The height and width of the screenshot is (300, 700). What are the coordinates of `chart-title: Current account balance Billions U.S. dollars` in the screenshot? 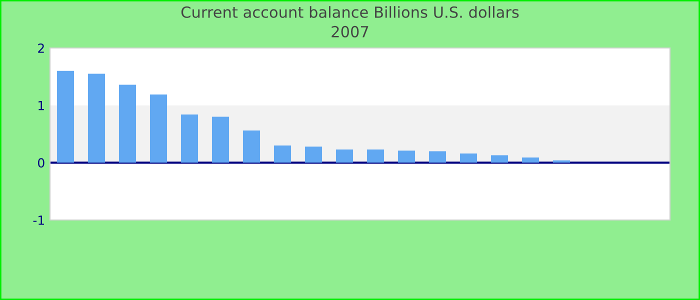 It's located at (350, 12).